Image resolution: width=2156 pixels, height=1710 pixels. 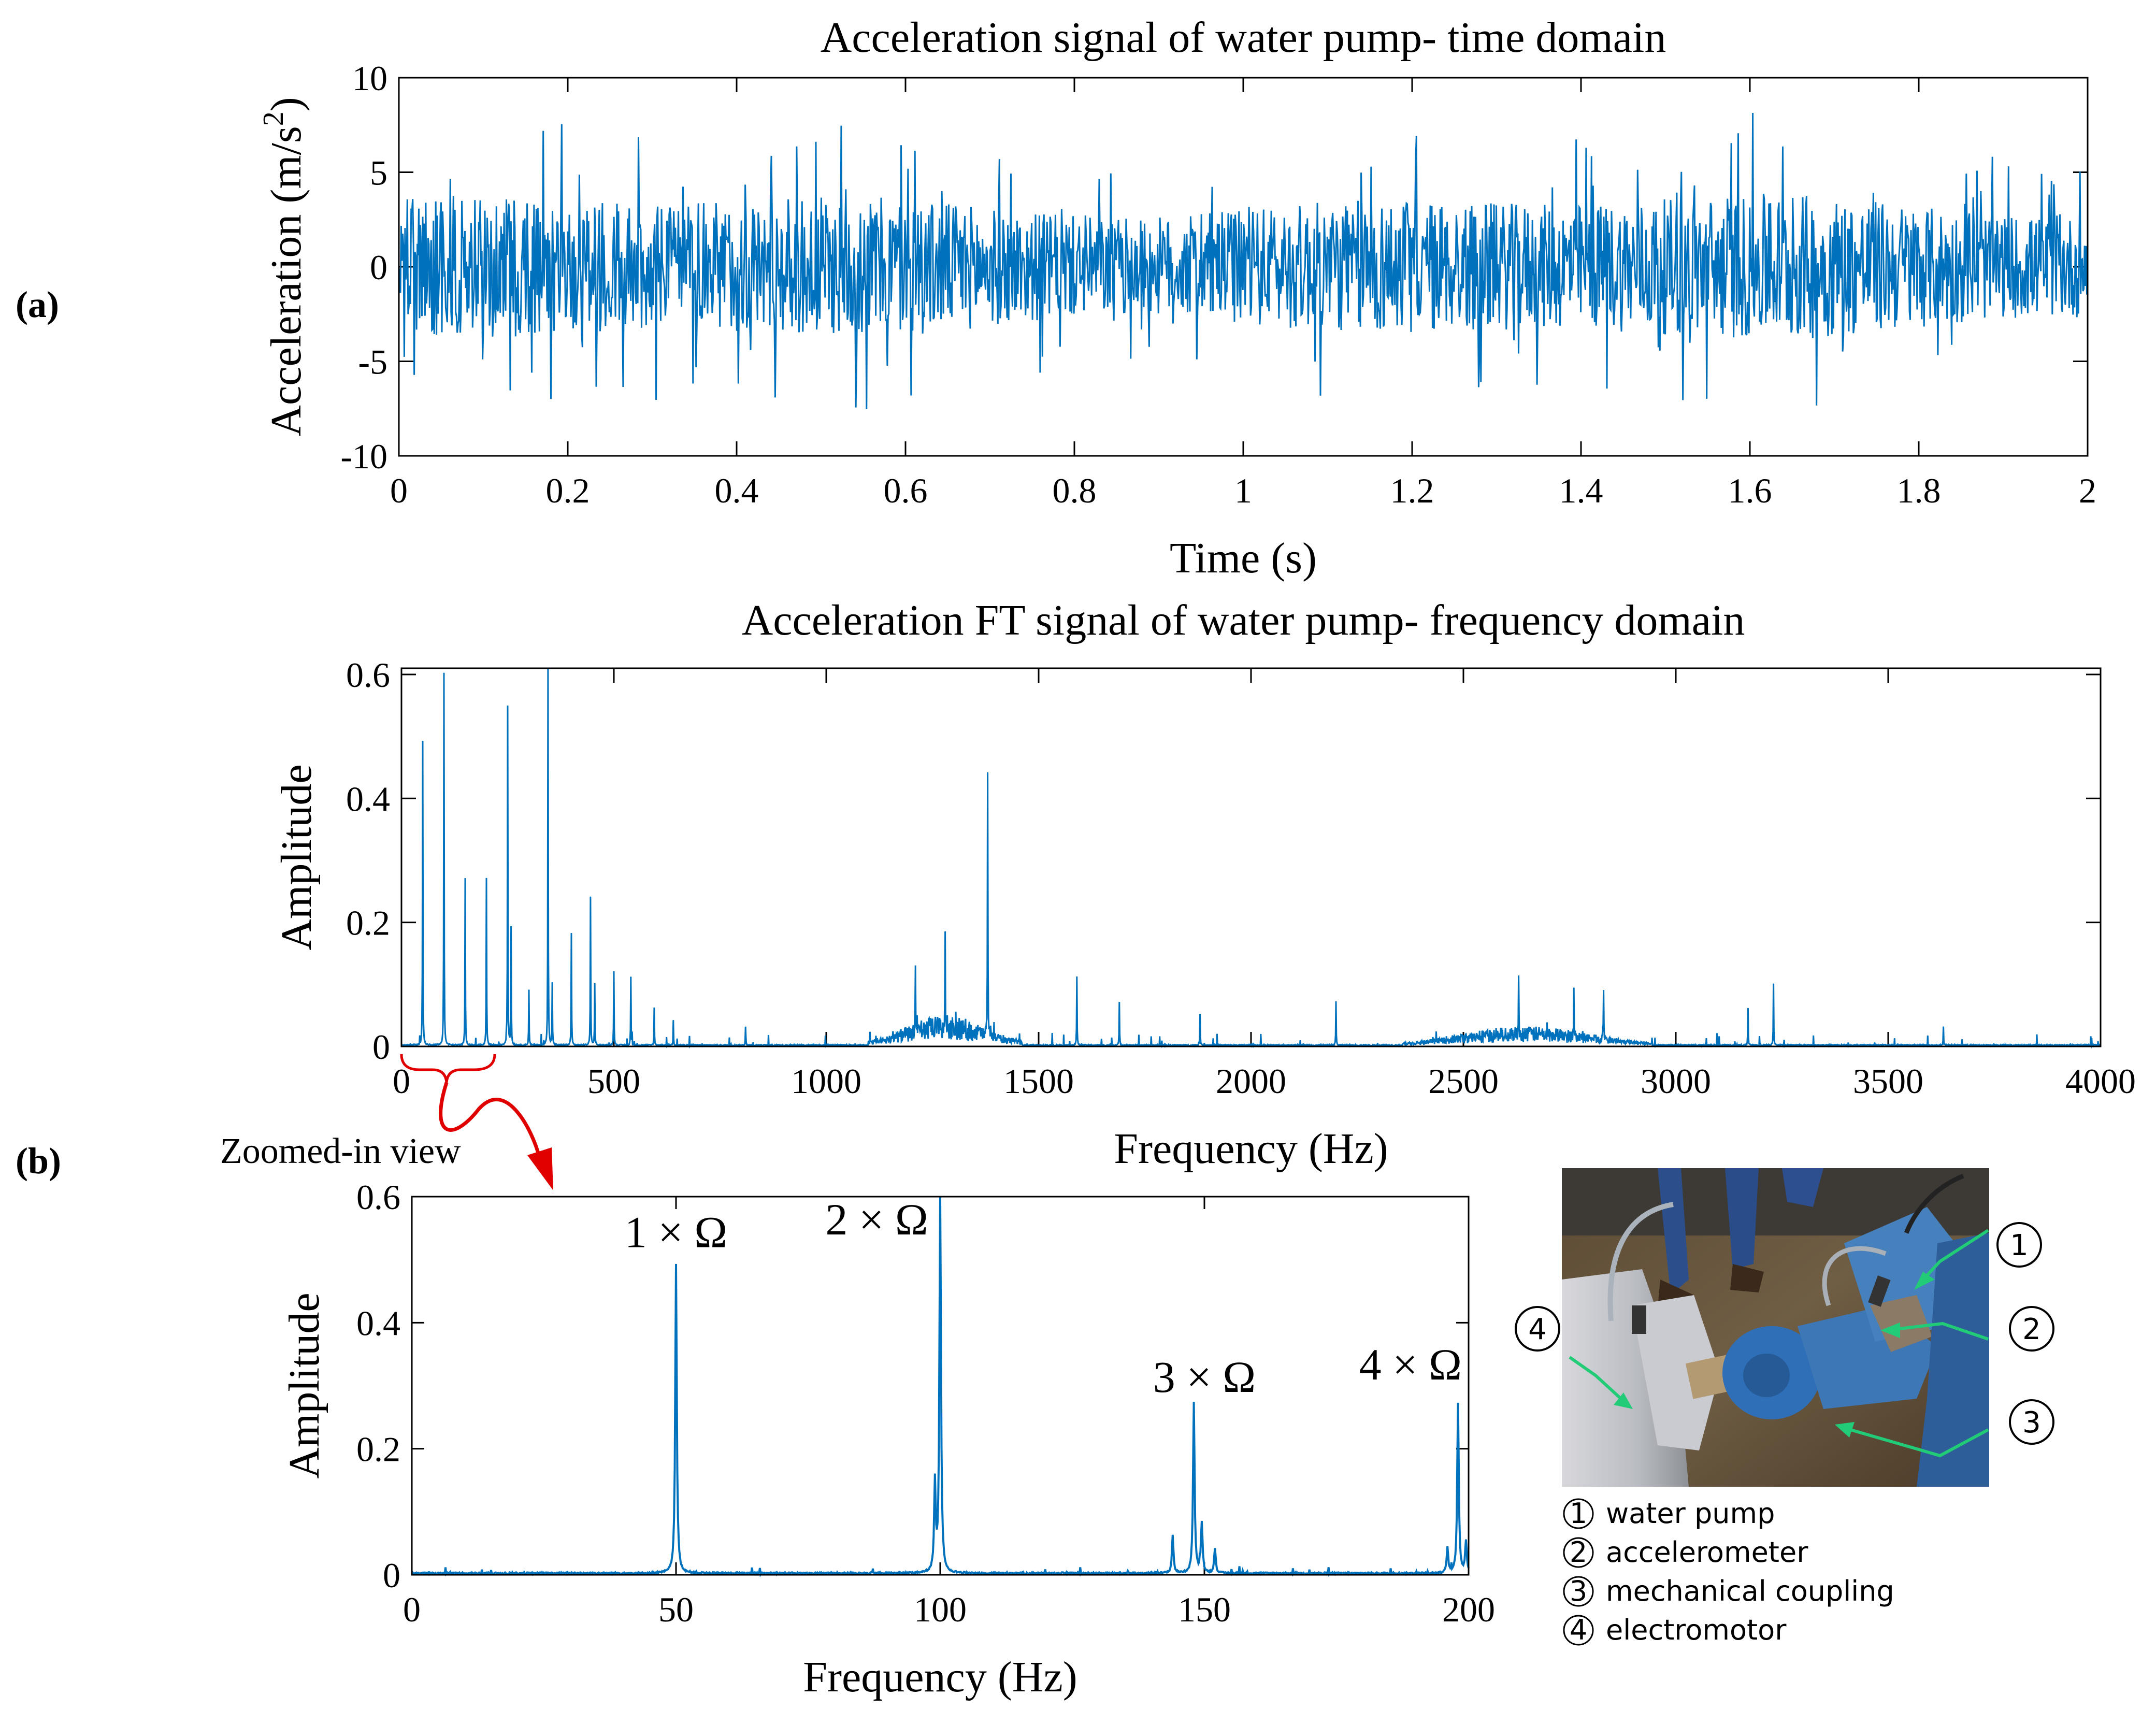 I want to click on zoom-y-axis-label: Amplitude, so click(x=304, y=1385).